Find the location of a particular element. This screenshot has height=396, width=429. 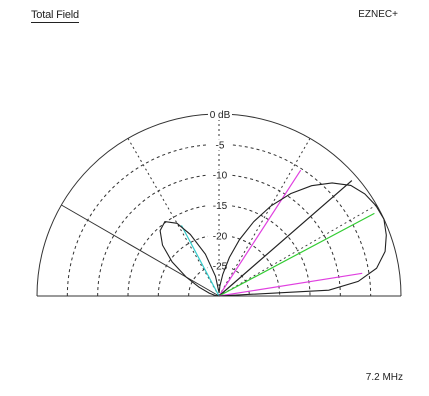

ring-label: -25 is located at coordinates (220, 267).